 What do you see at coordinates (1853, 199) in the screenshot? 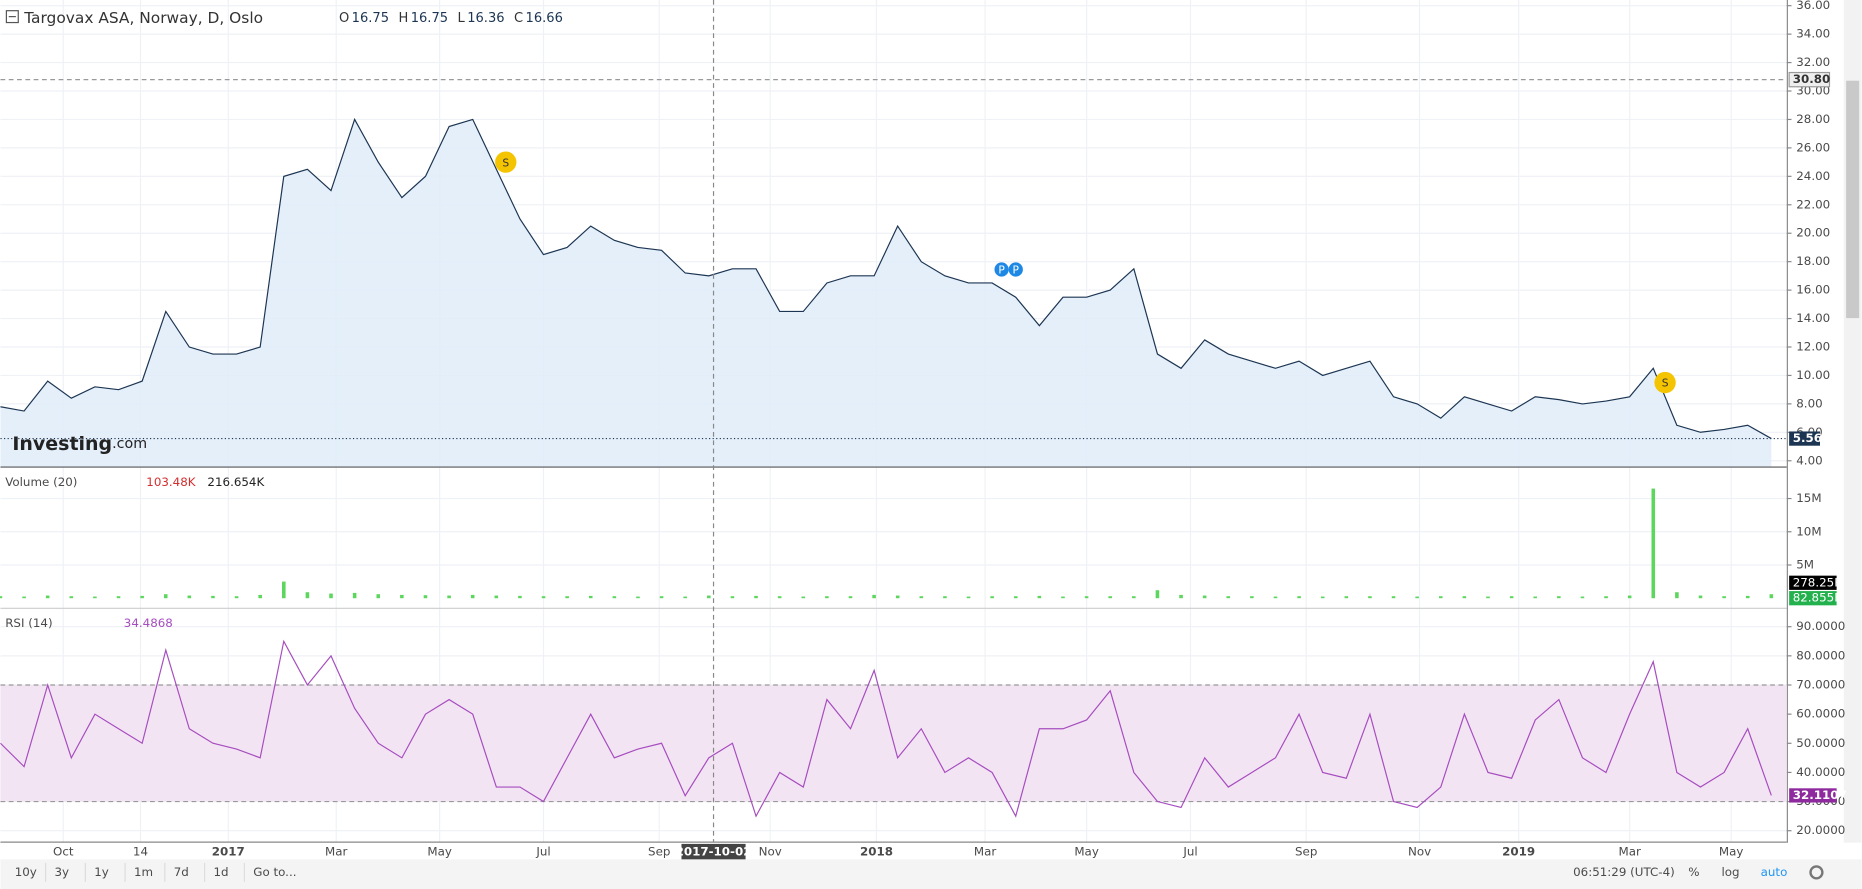
I see `scroll-thumb` at bounding box center [1853, 199].